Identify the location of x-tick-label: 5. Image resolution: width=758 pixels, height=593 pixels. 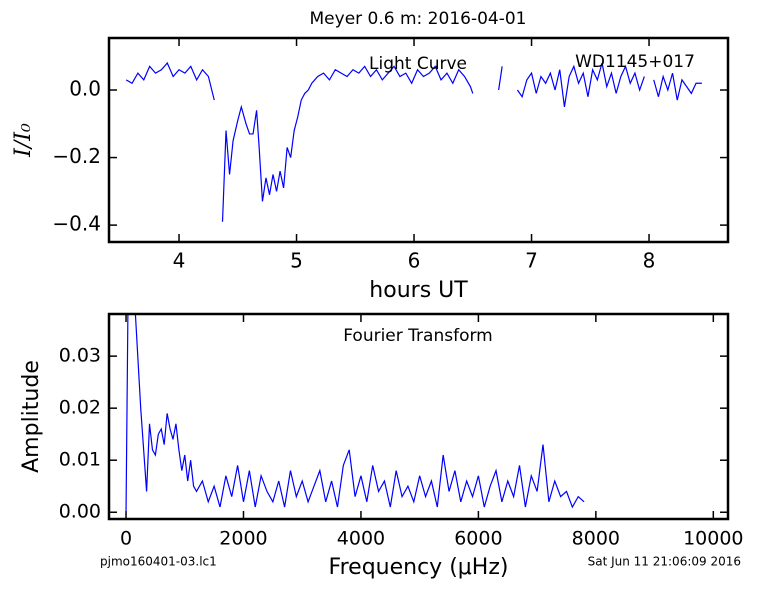
(296, 261).